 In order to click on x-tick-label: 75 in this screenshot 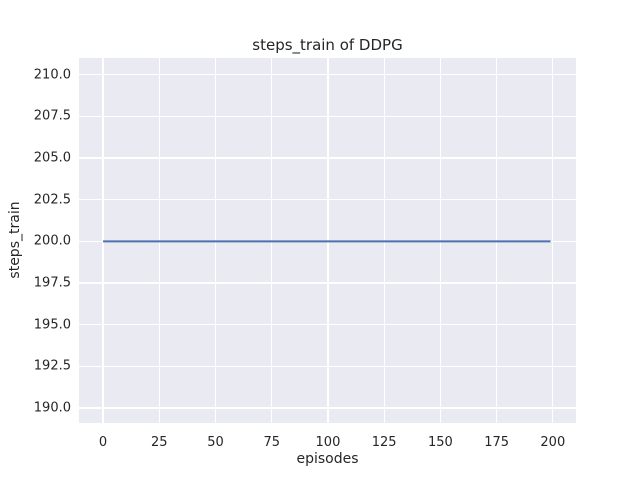, I will do `click(271, 442)`.